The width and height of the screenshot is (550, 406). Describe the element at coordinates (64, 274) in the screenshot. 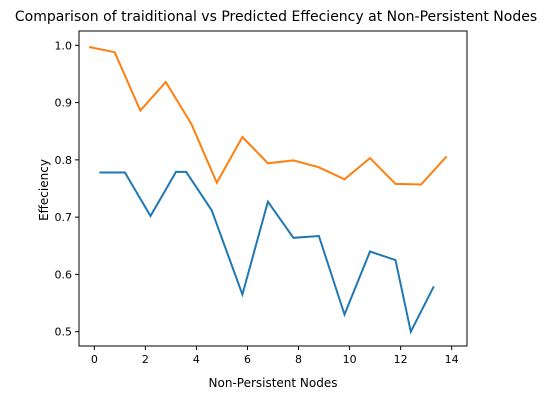

I see `y-tick-label: 0.6` at that location.